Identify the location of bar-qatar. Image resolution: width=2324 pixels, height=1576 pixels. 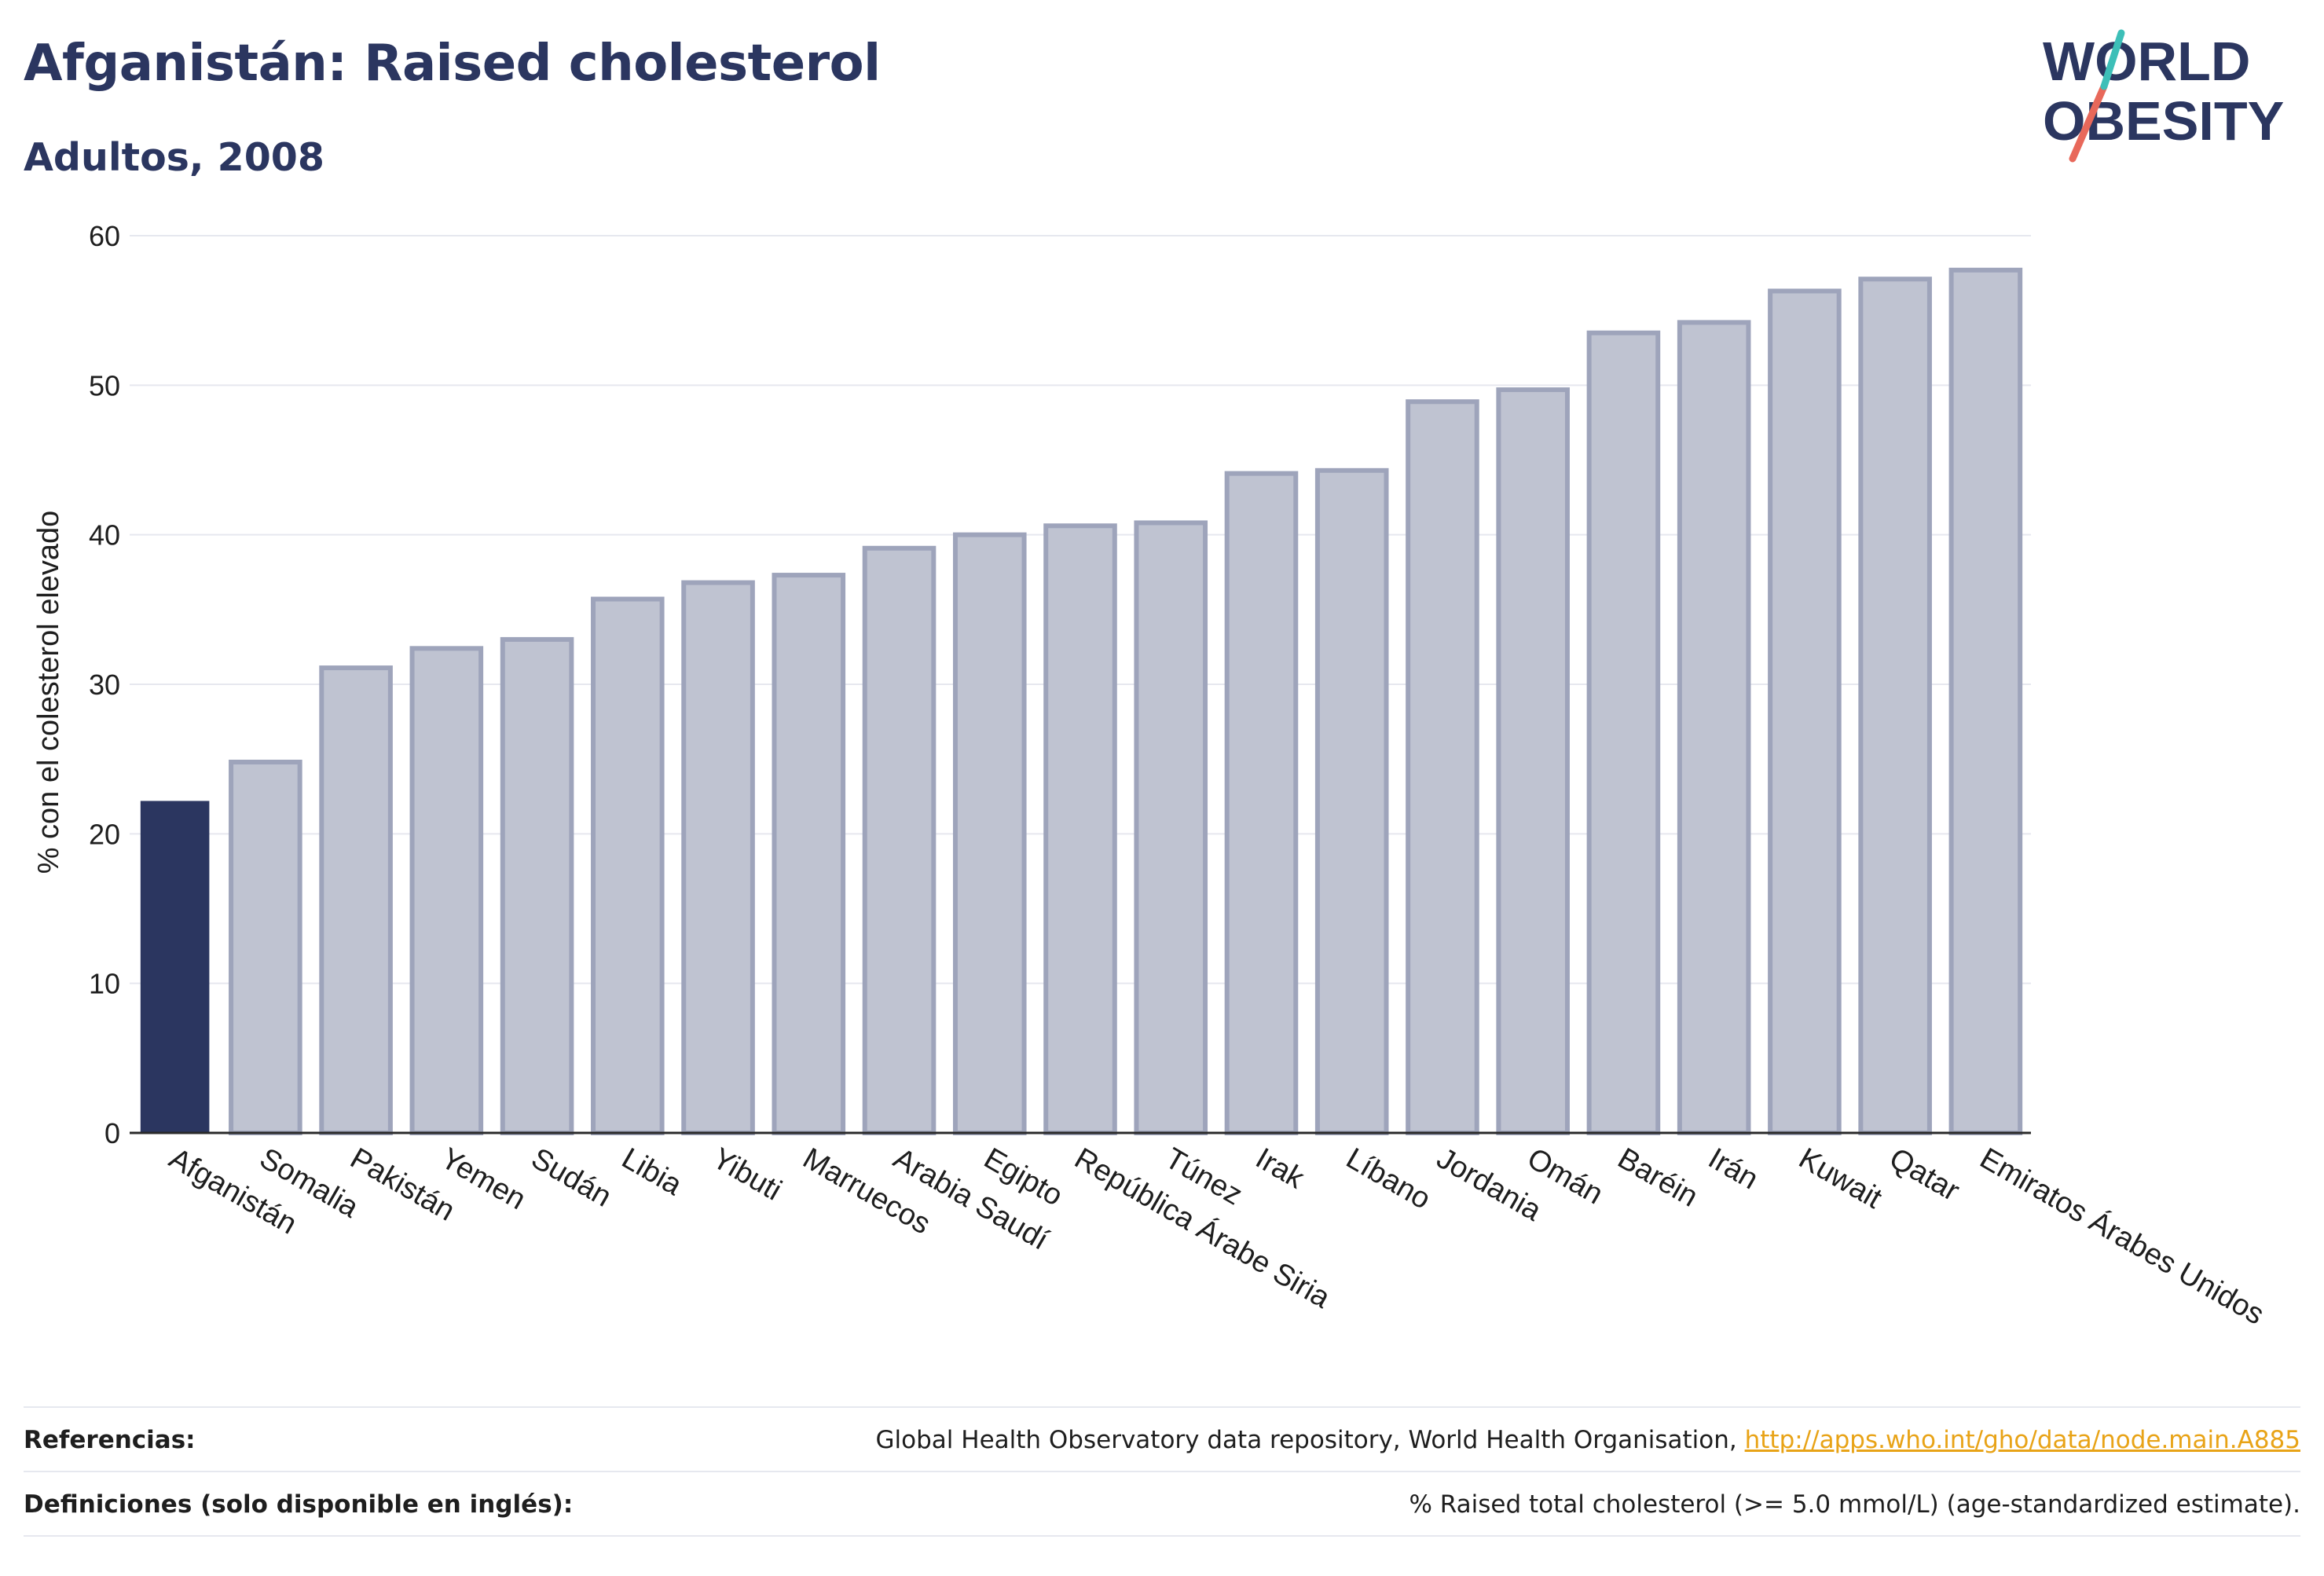
(1895, 706).